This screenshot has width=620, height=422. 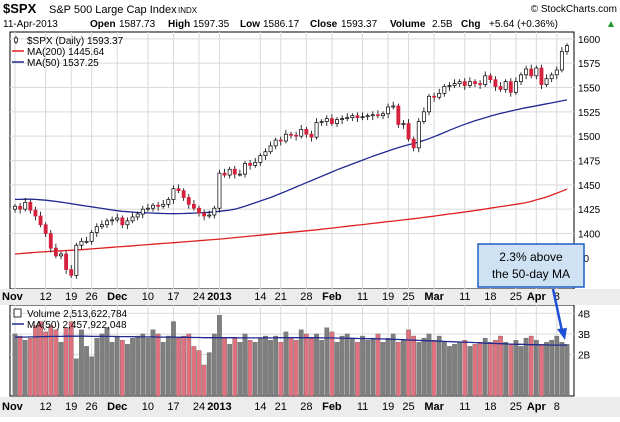 What do you see at coordinates (324, 24) in the screenshot?
I see `close-label: Close` at bounding box center [324, 24].